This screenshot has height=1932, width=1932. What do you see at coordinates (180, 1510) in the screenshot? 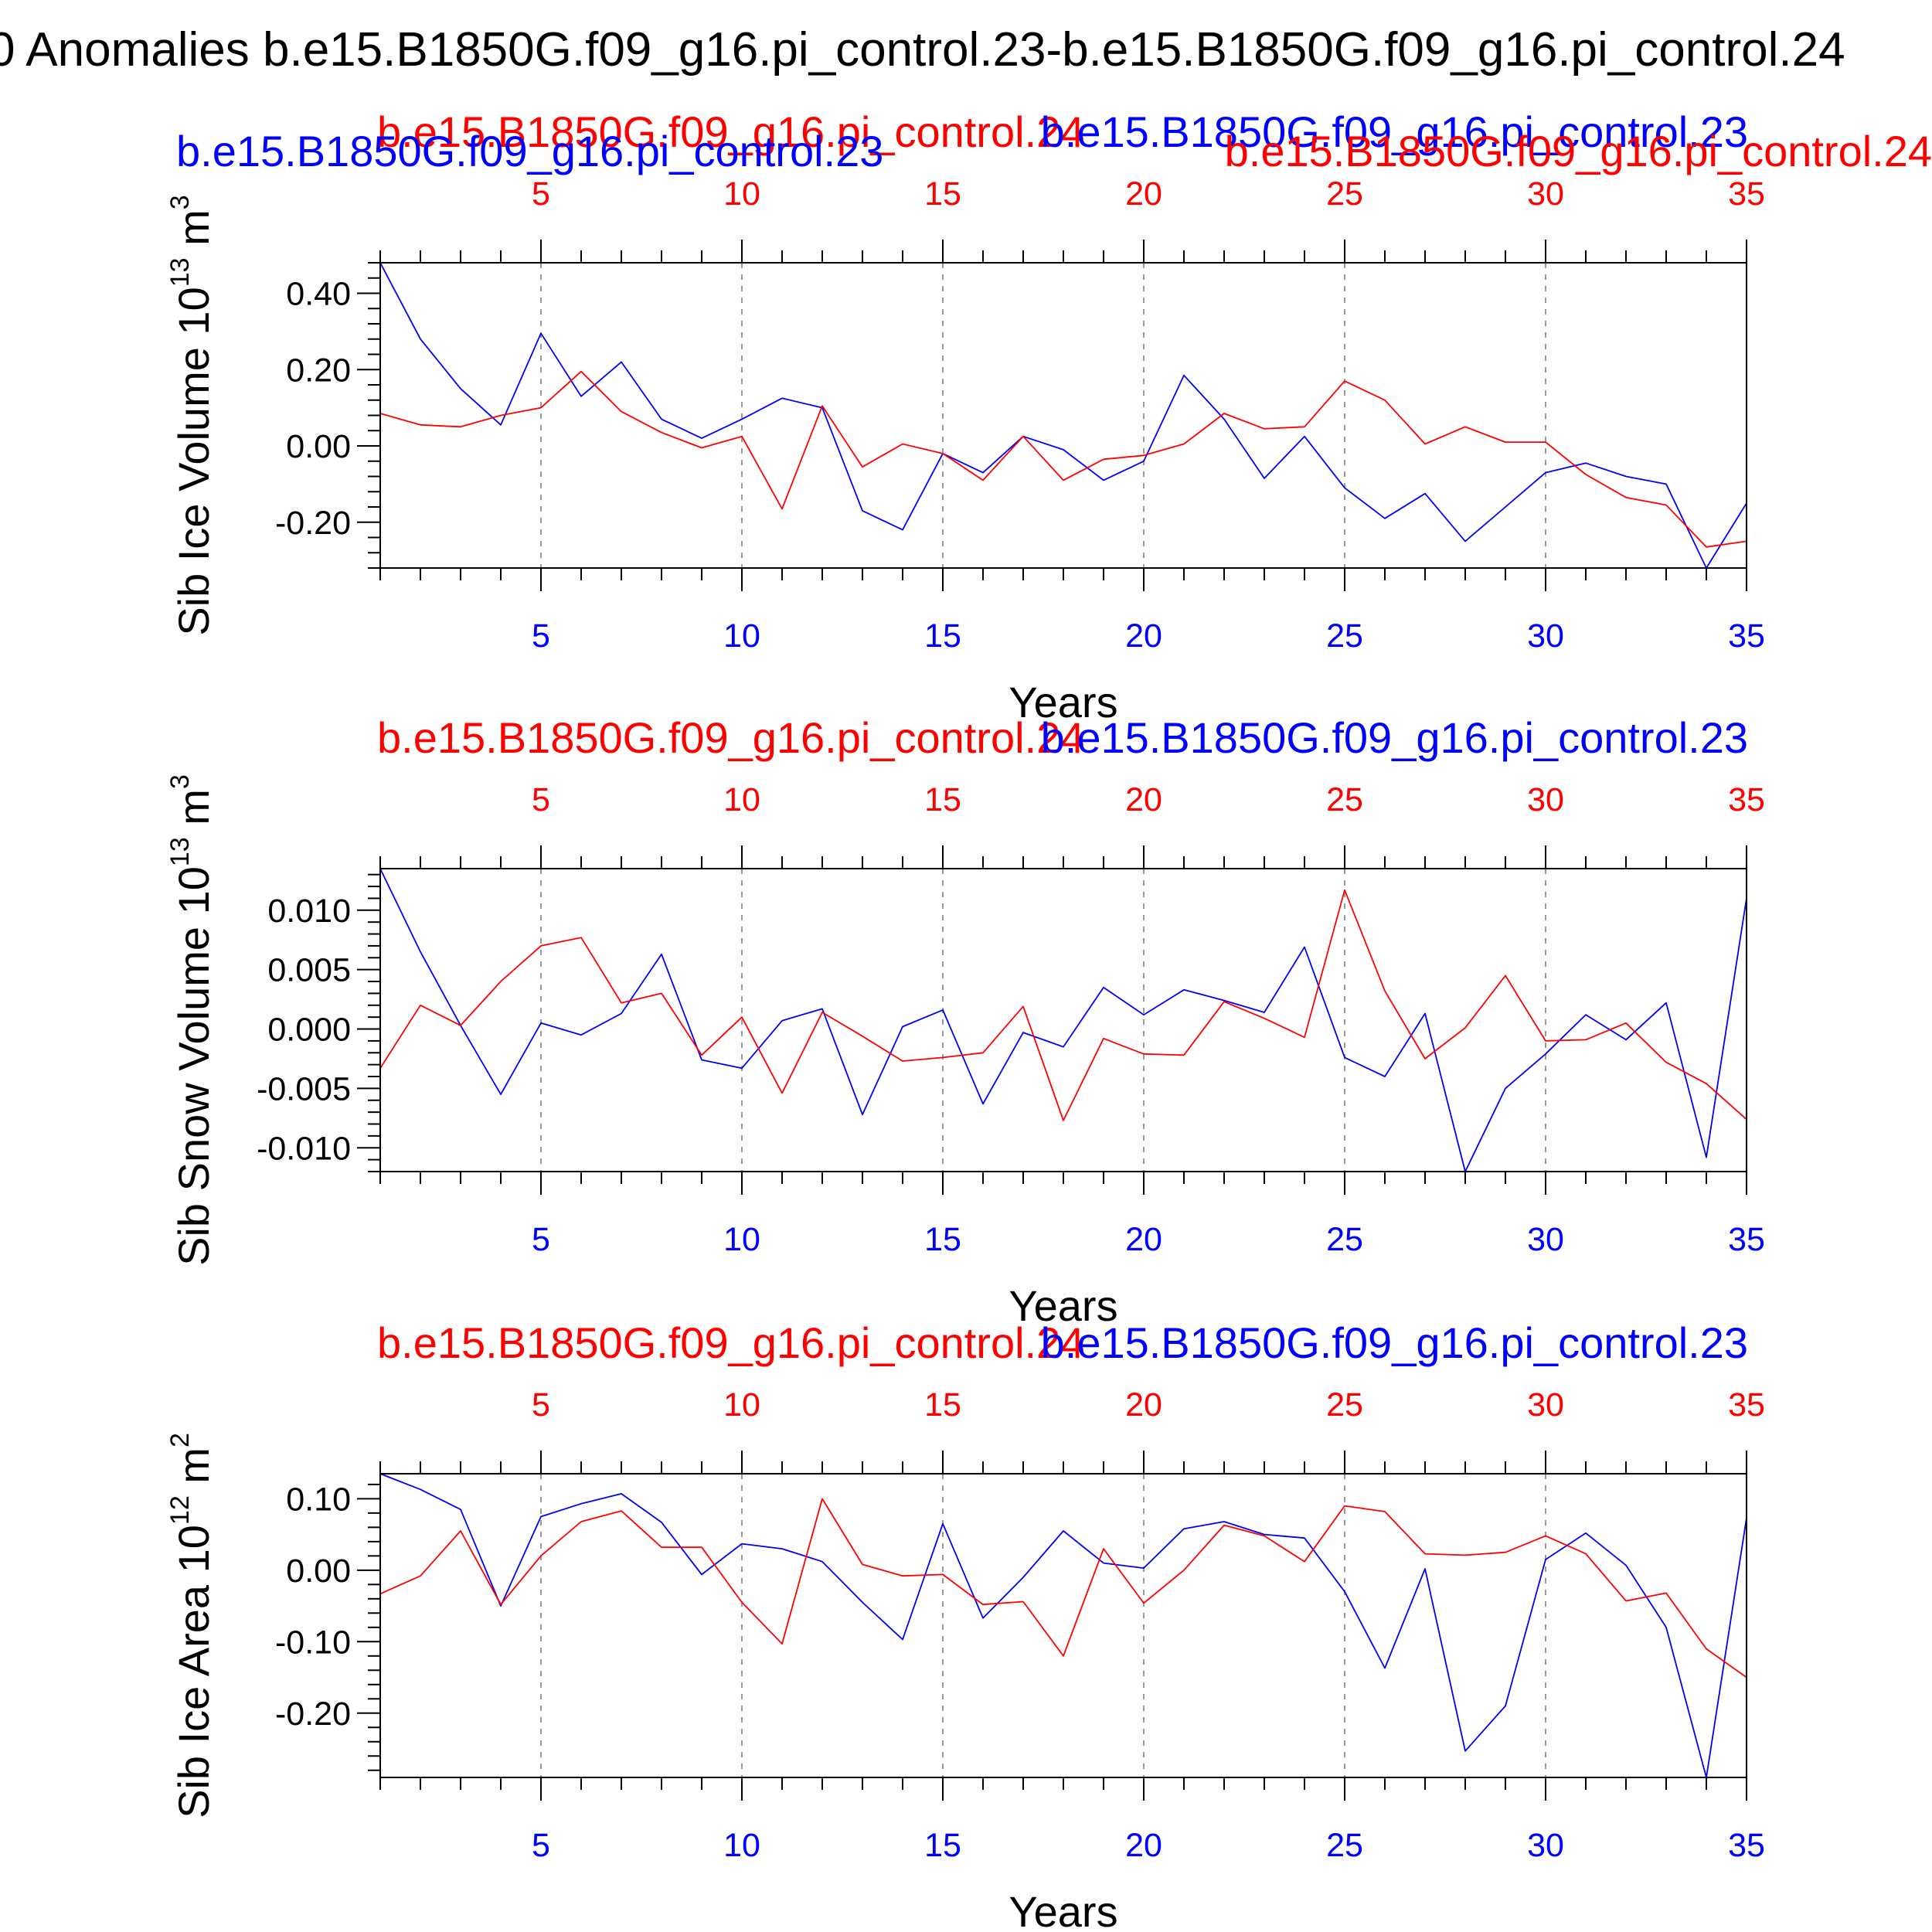
I see `y-axis-label-exponent: 12` at bounding box center [180, 1510].